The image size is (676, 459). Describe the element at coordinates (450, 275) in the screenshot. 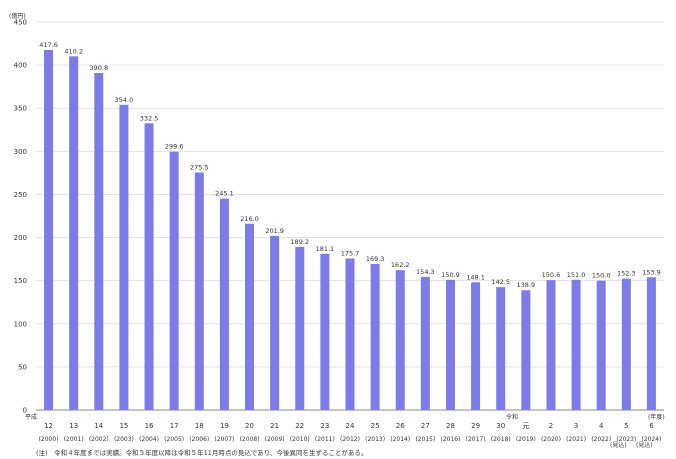

I see `data-label: 150.9` at that location.